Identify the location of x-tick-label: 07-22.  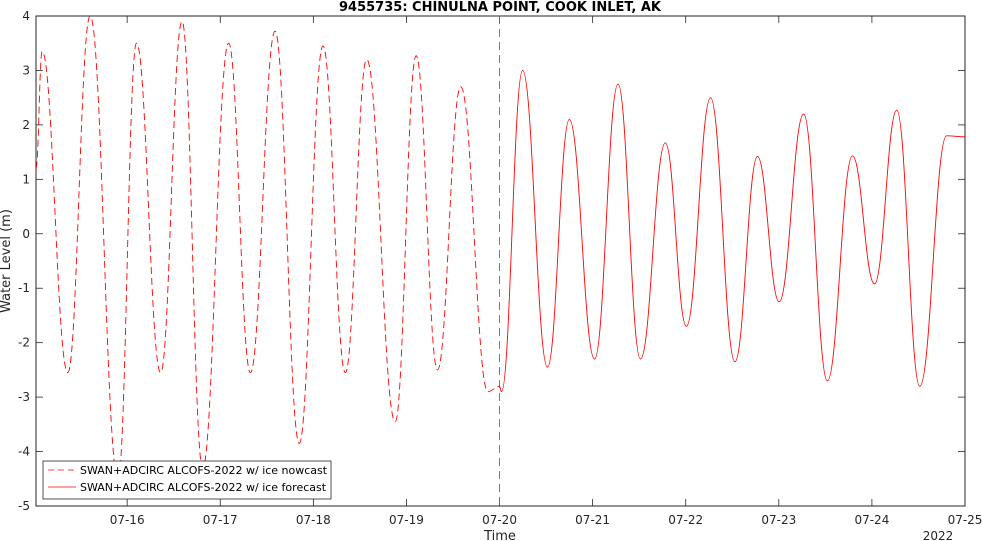
(685, 520).